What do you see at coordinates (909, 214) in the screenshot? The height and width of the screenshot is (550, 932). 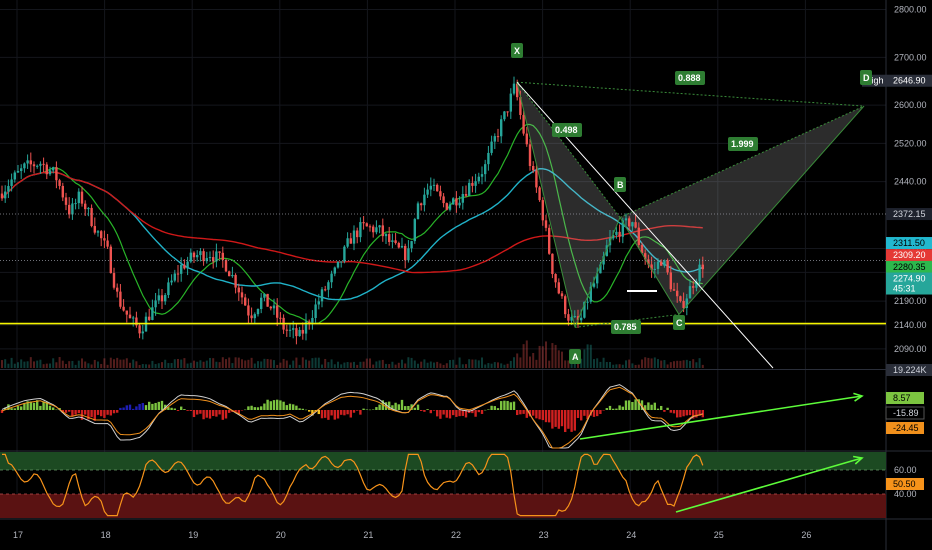 I see `price-tag: 2372.15` at bounding box center [909, 214].